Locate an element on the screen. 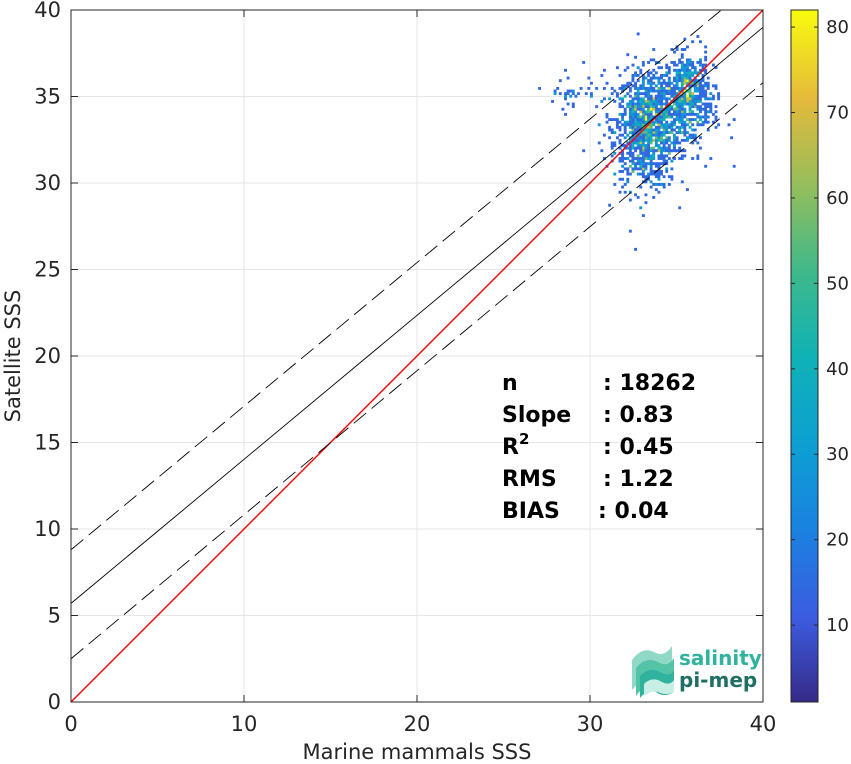  y-tick-label: 25 is located at coordinates (47, 270).